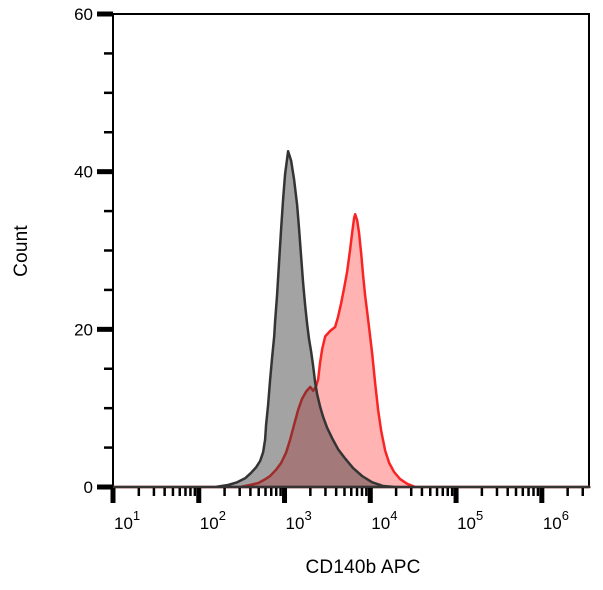  Describe the element at coordinates (83, 172) in the screenshot. I see `y-tick-label: 40` at that location.